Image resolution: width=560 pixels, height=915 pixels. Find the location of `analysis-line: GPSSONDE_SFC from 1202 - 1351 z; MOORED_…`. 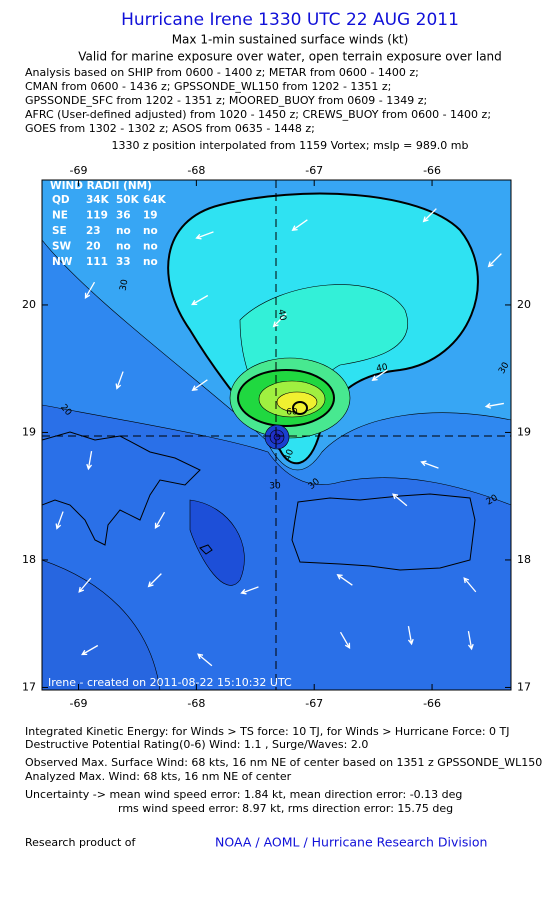

analysis-line: GPSSONDE_SFC from 1202 - 1351 z; MOORED_… is located at coordinates (226, 100).